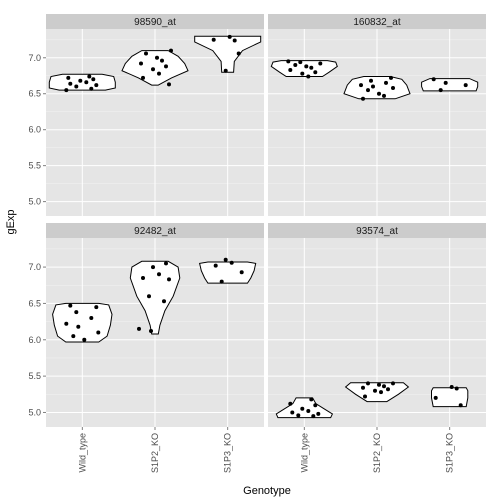 The image size is (504, 504). Describe the element at coordinates (11, 221) in the screenshot. I see `y-axis-title: gExp` at that location.